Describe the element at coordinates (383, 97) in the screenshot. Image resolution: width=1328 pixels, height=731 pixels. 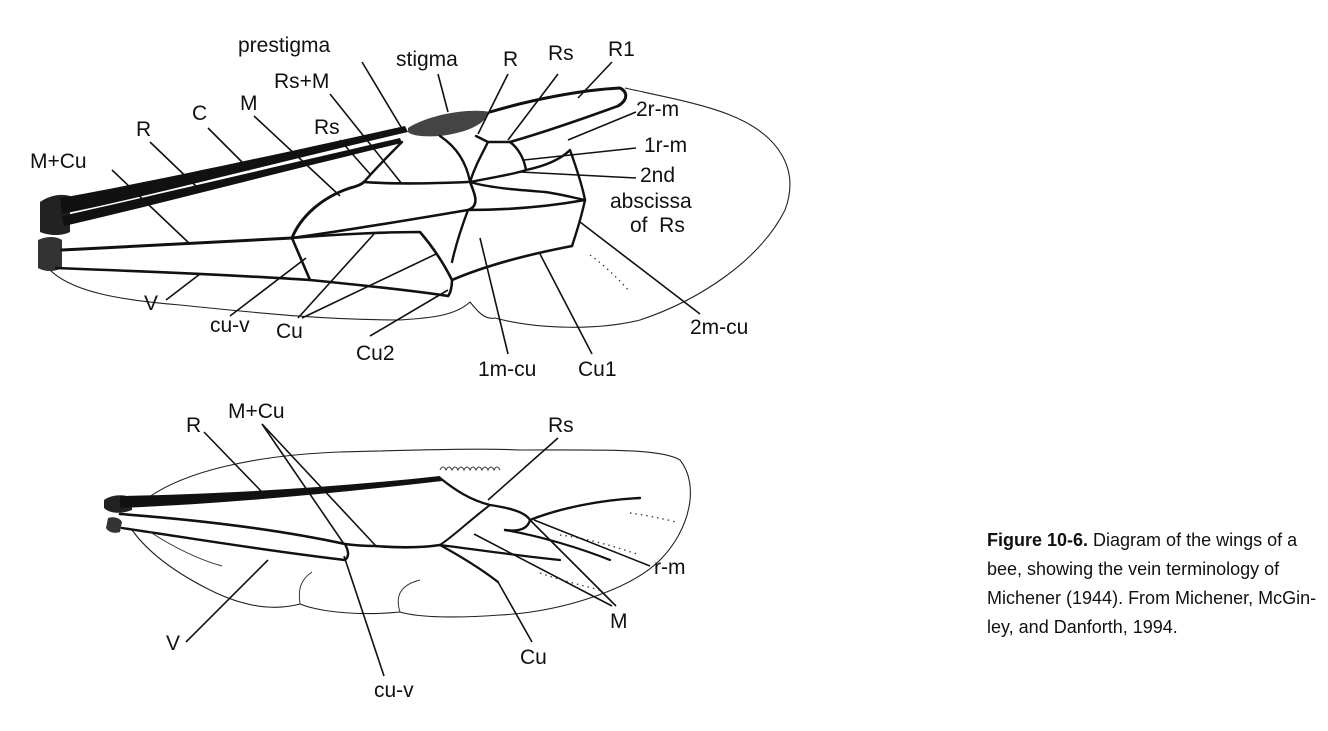
I see `leader-prestigma` at that location.